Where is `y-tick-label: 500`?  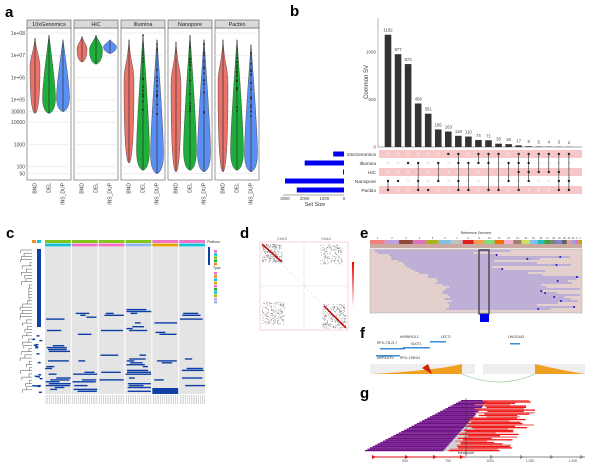
y-tick-label: 500 is located at coordinates (372, 99).